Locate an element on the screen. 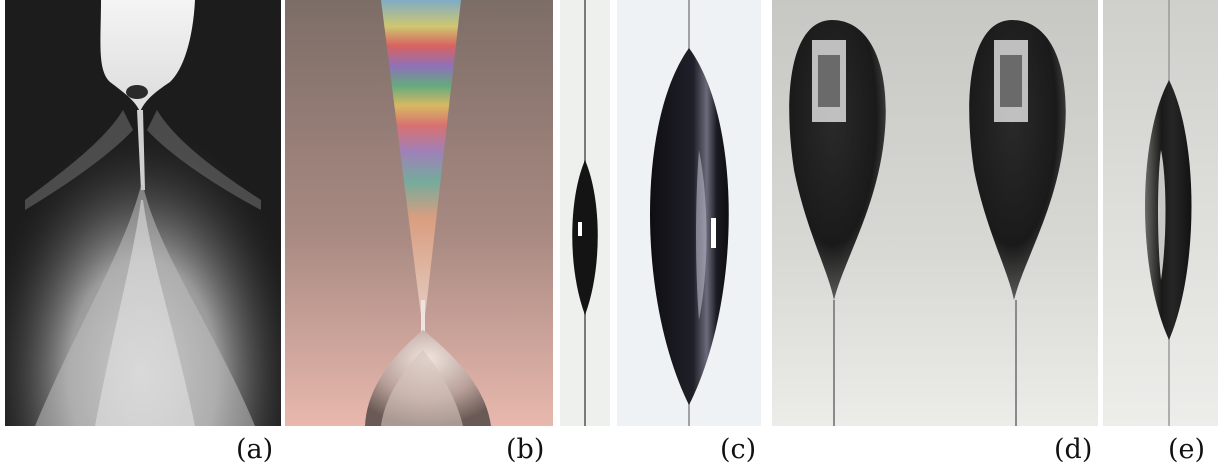 This screenshot has width=1218, height=473. panel-b-label: (b) is located at coordinates (525, 449).